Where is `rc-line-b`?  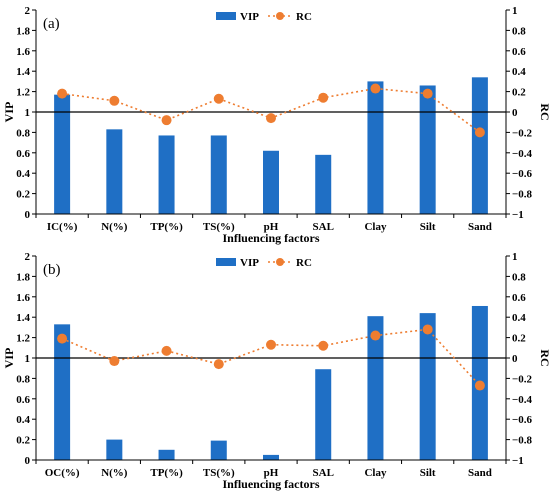
rc-line-b is located at coordinates (271, 357).